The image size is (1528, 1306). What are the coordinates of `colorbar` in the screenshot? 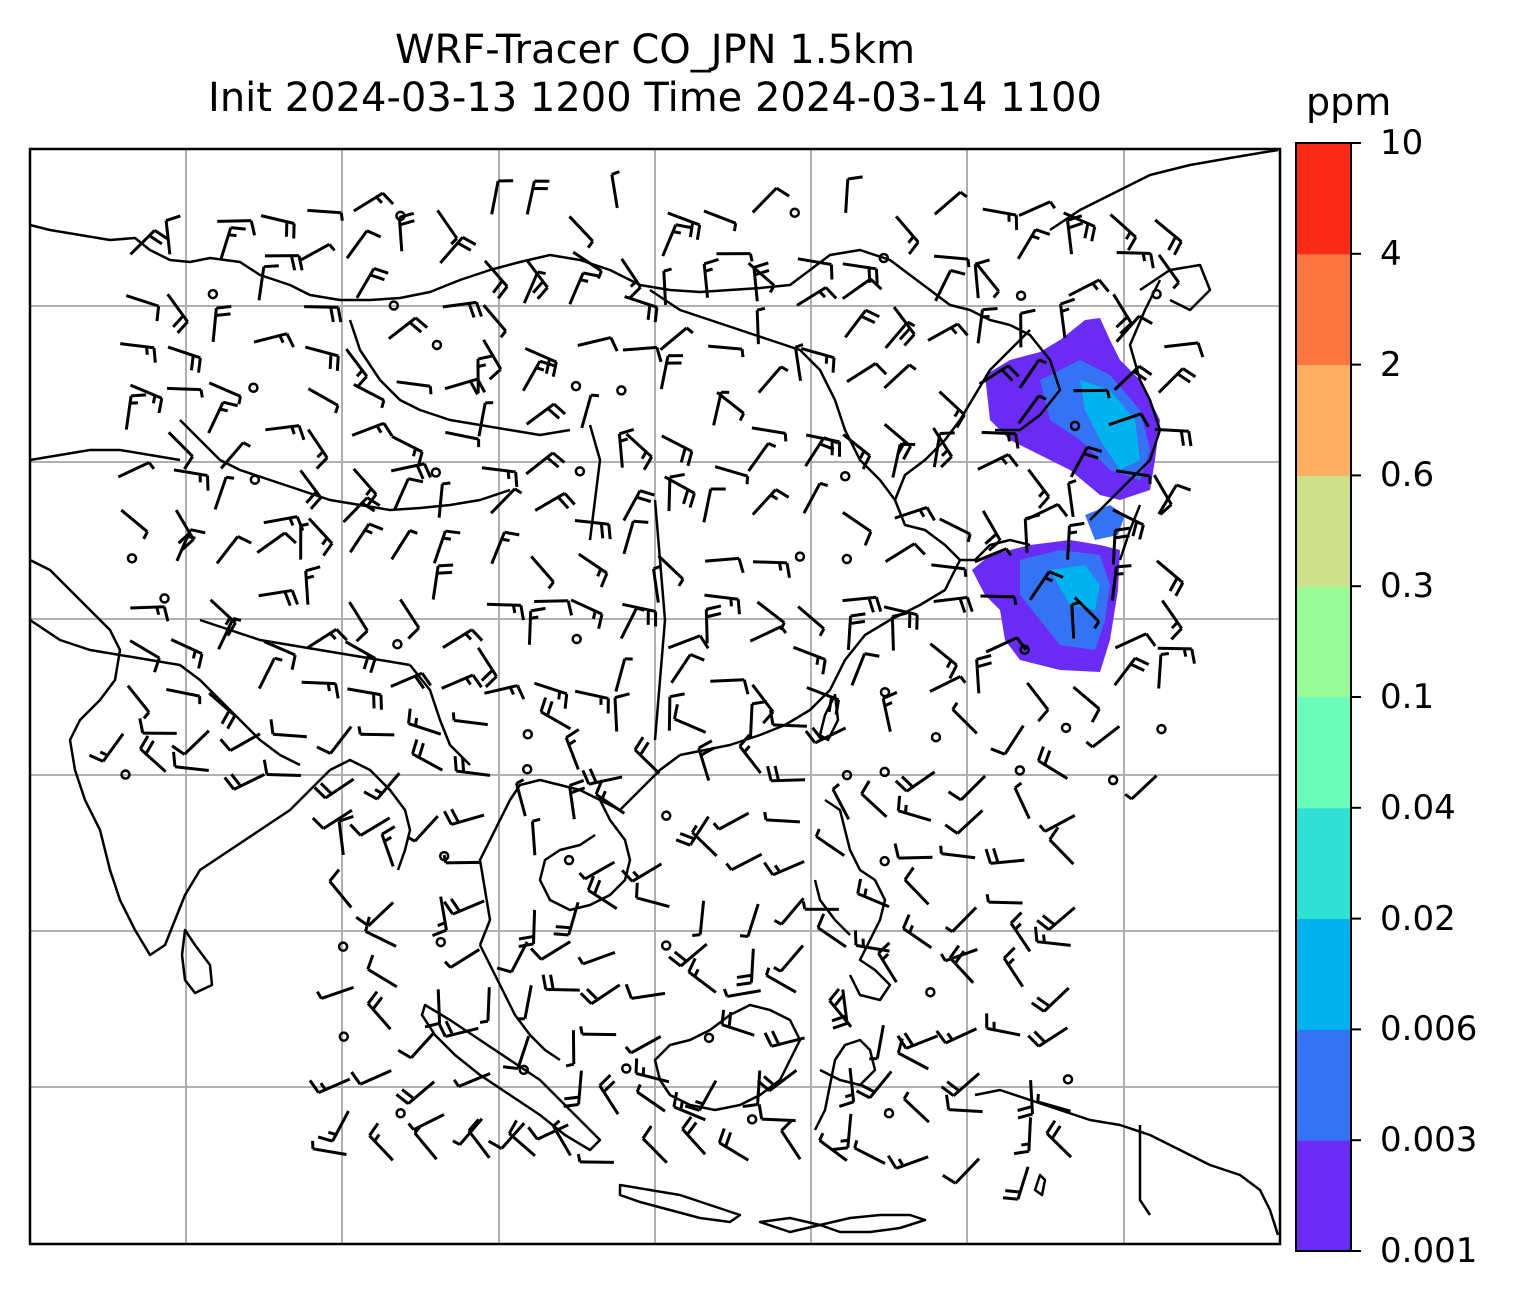 It's located at (1328, 697).